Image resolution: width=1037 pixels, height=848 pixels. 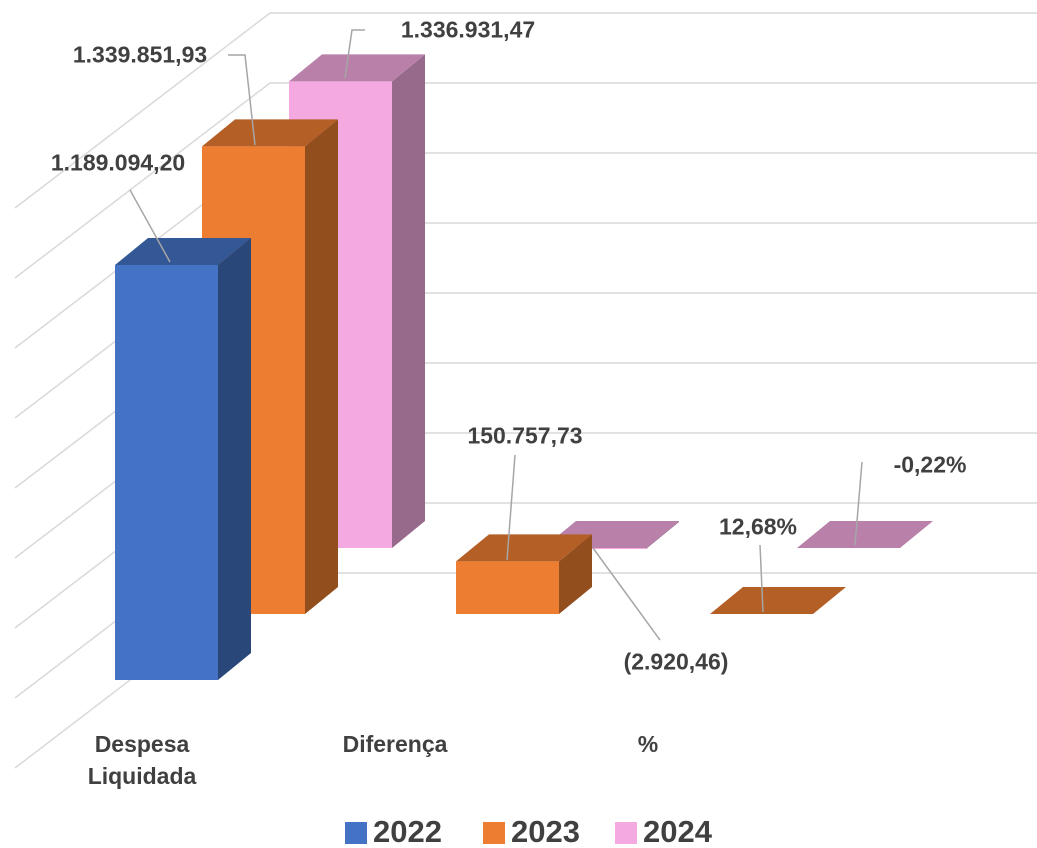 I want to click on legend-label: 2023, so click(x=545, y=831).